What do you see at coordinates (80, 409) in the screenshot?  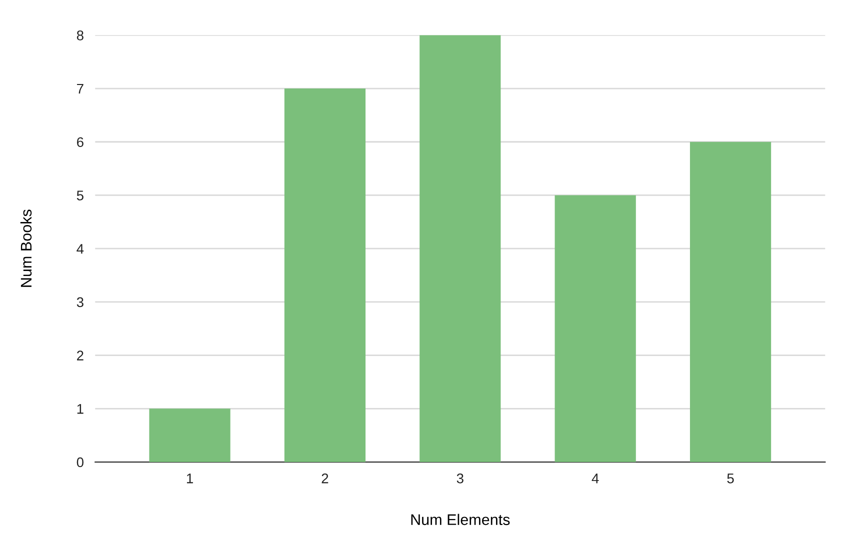 I see `y-tick-label: 1` at bounding box center [80, 409].